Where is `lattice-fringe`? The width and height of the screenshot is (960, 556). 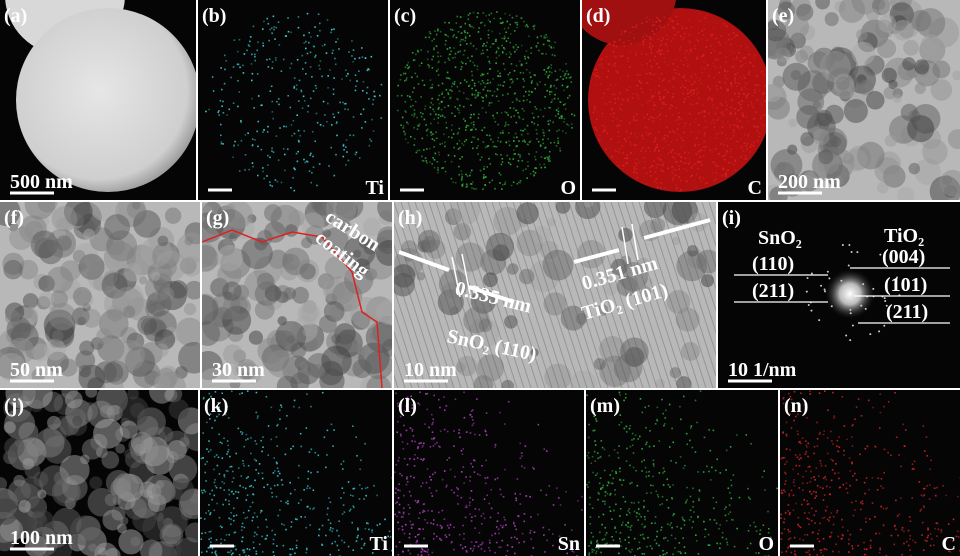 lattice-fringe is located at coordinates (515, 295).